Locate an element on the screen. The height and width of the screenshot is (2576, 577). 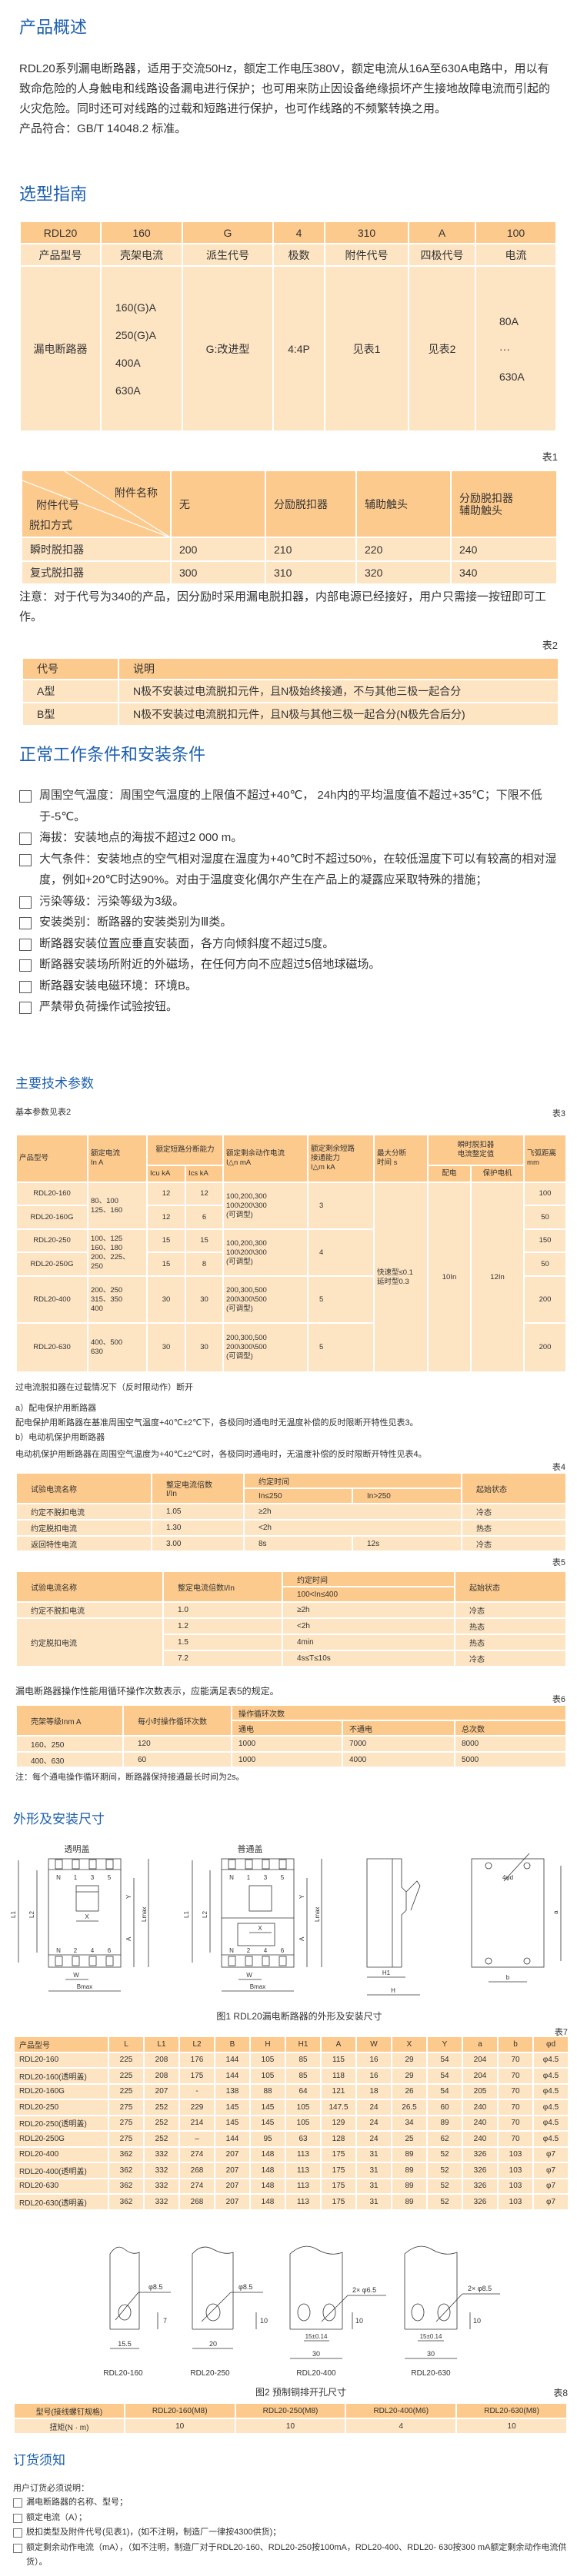
header-cell: L is located at coordinates (126, 2044).